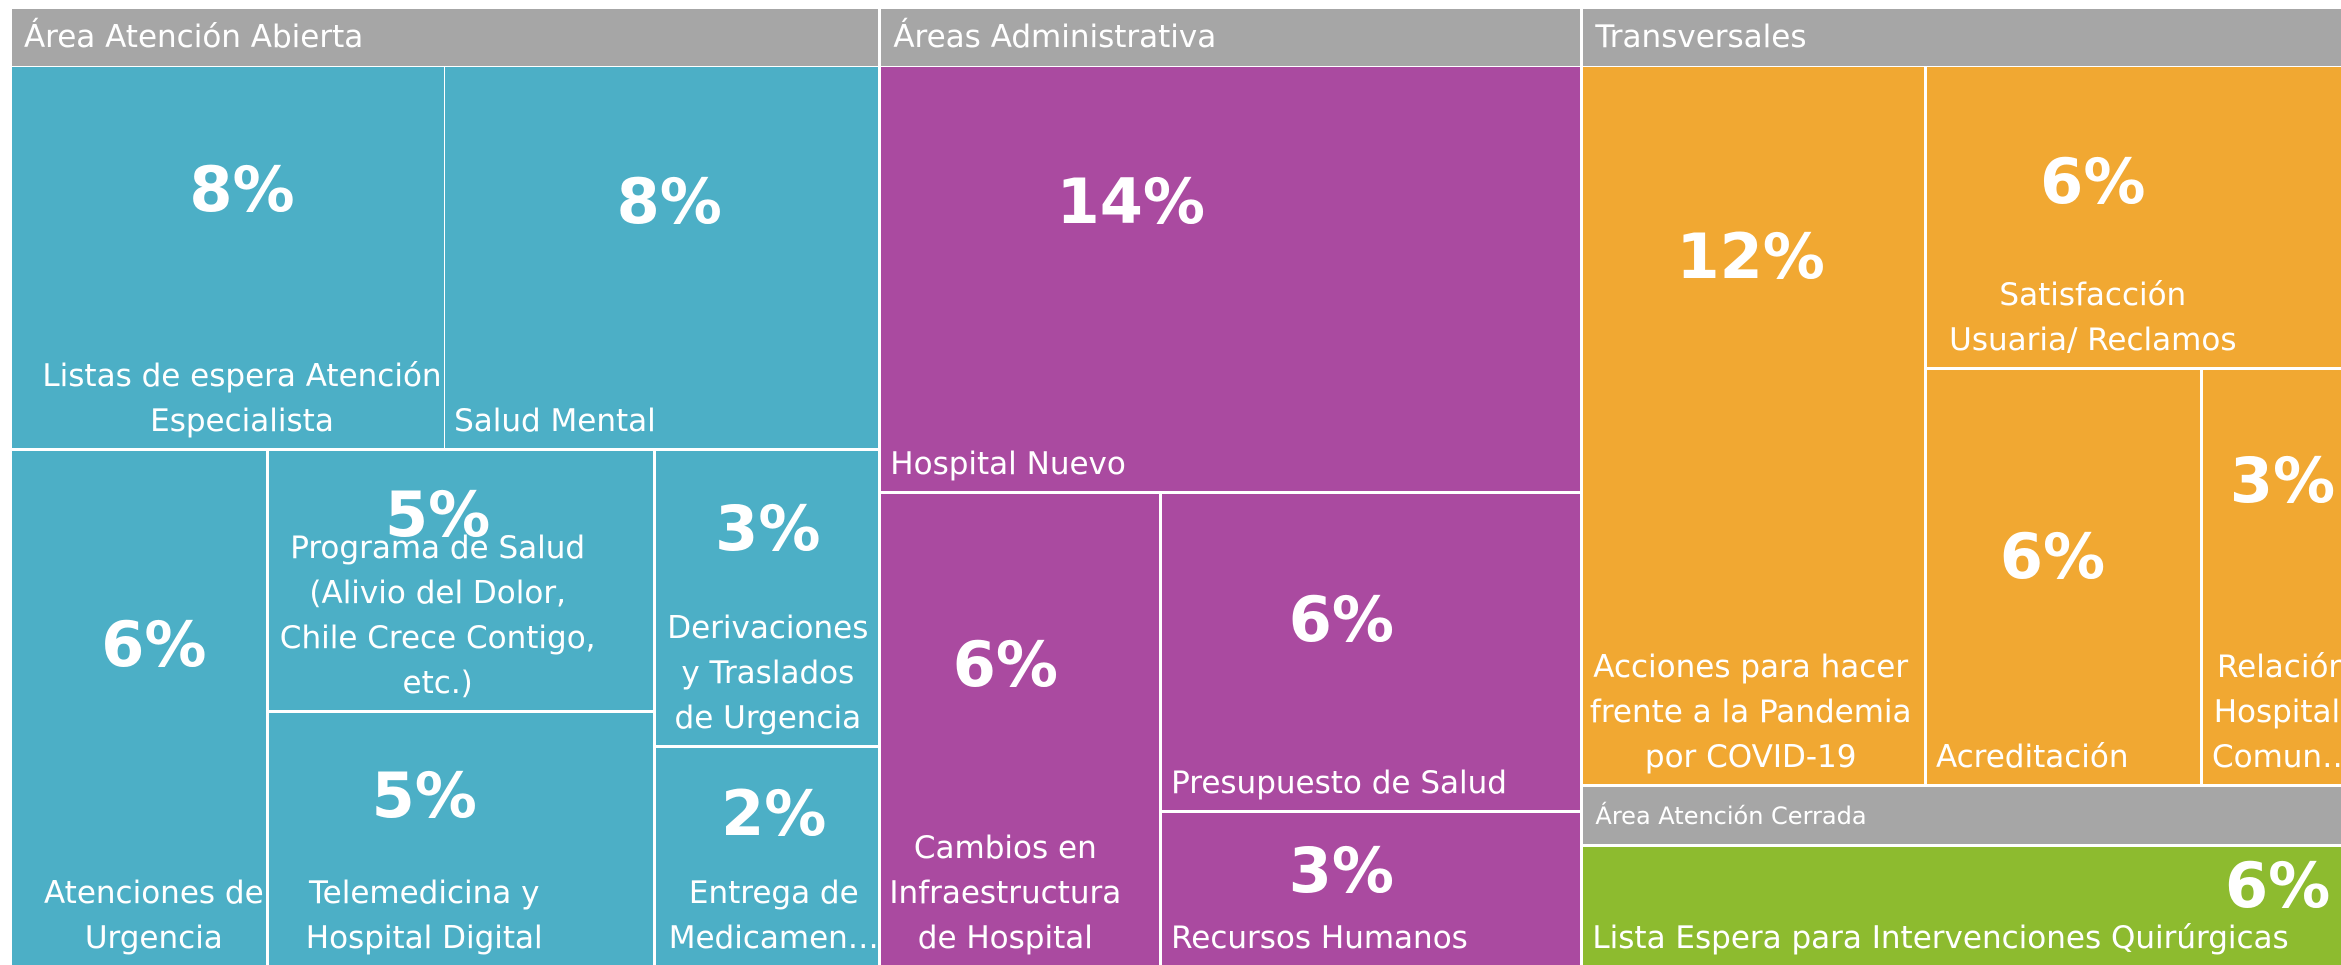  What do you see at coordinates (1339, 782) in the screenshot?
I see `tile-label: Presupuesto de Salud` at bounding box center [1339, 782].